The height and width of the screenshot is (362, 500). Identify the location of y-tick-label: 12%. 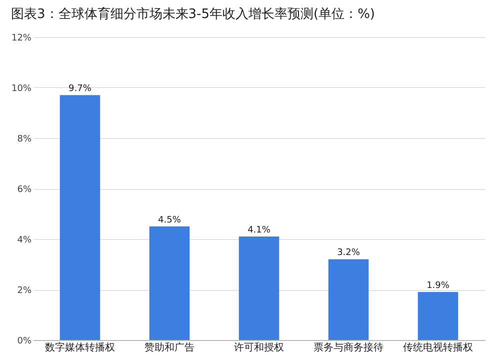
(21, 39).